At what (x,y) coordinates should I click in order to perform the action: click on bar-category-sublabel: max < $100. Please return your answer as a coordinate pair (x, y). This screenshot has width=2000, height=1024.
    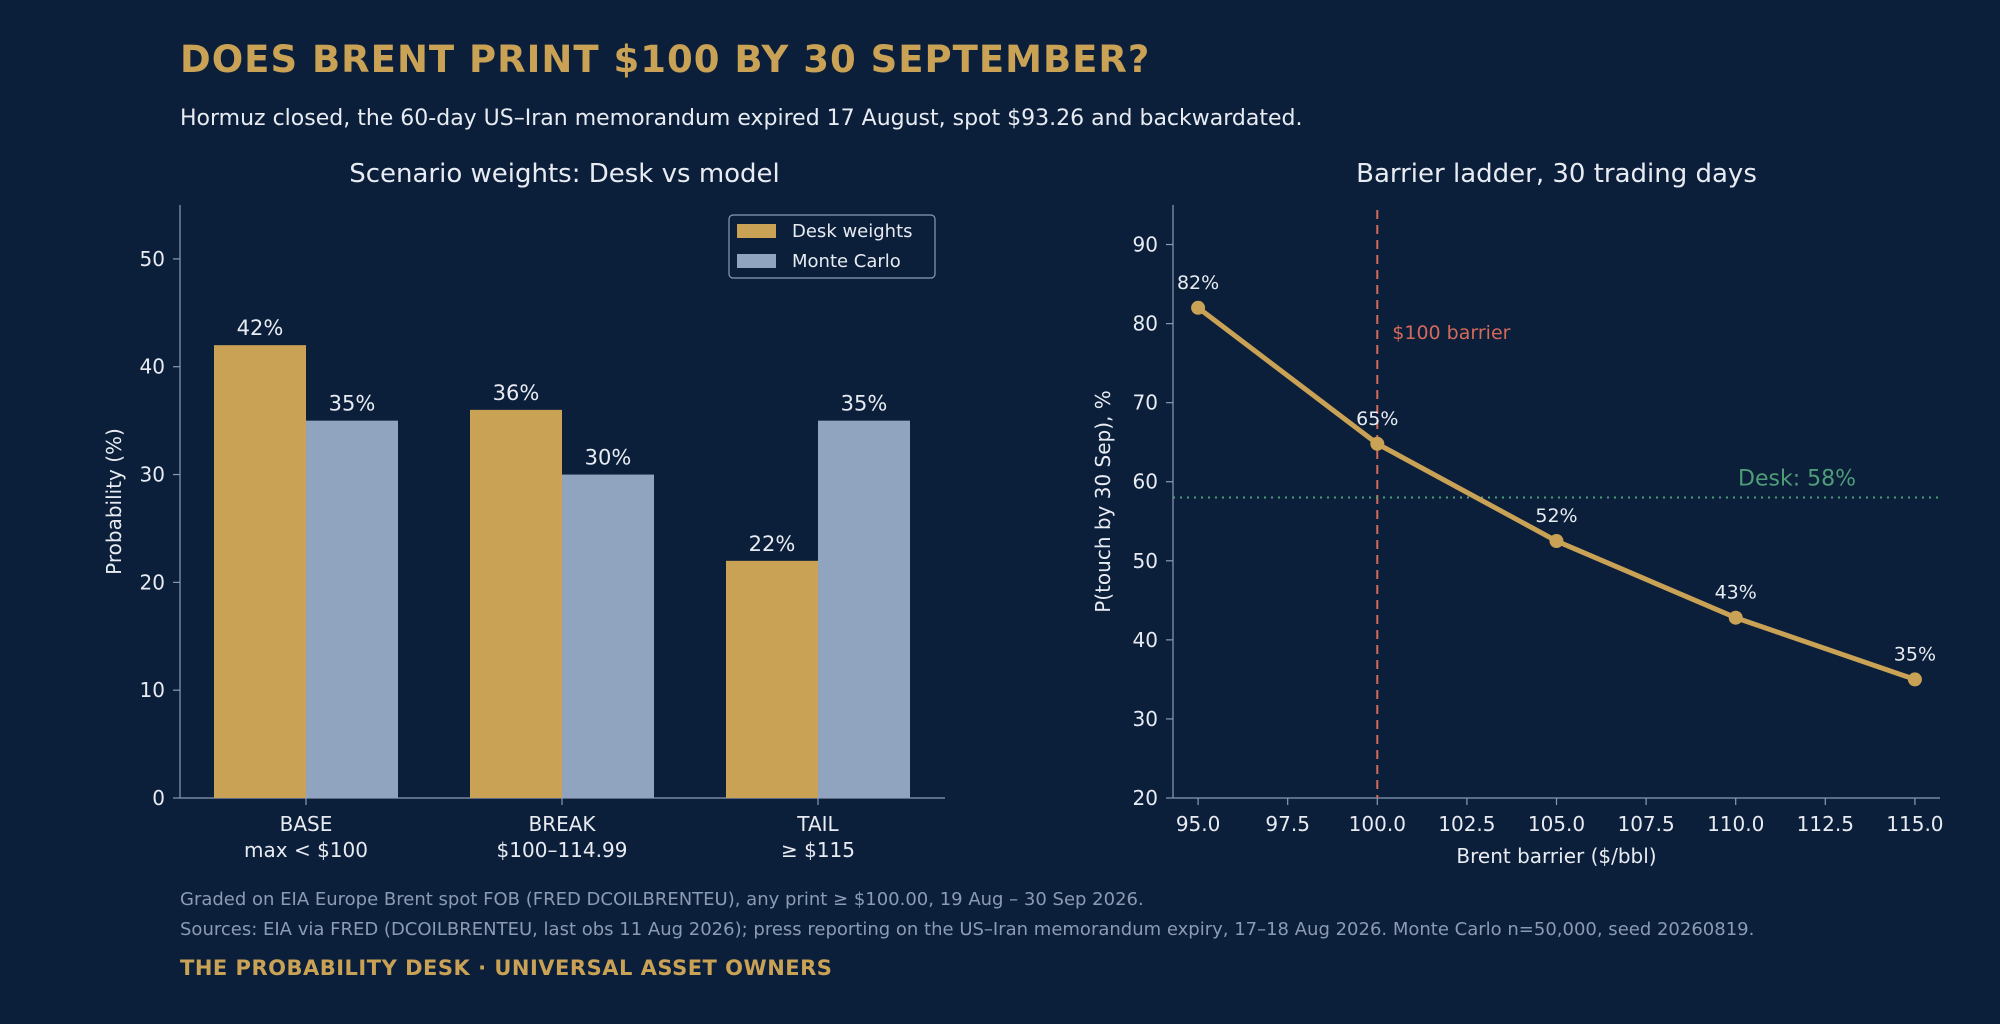
    Looking at the image, I should click on (306, 850).